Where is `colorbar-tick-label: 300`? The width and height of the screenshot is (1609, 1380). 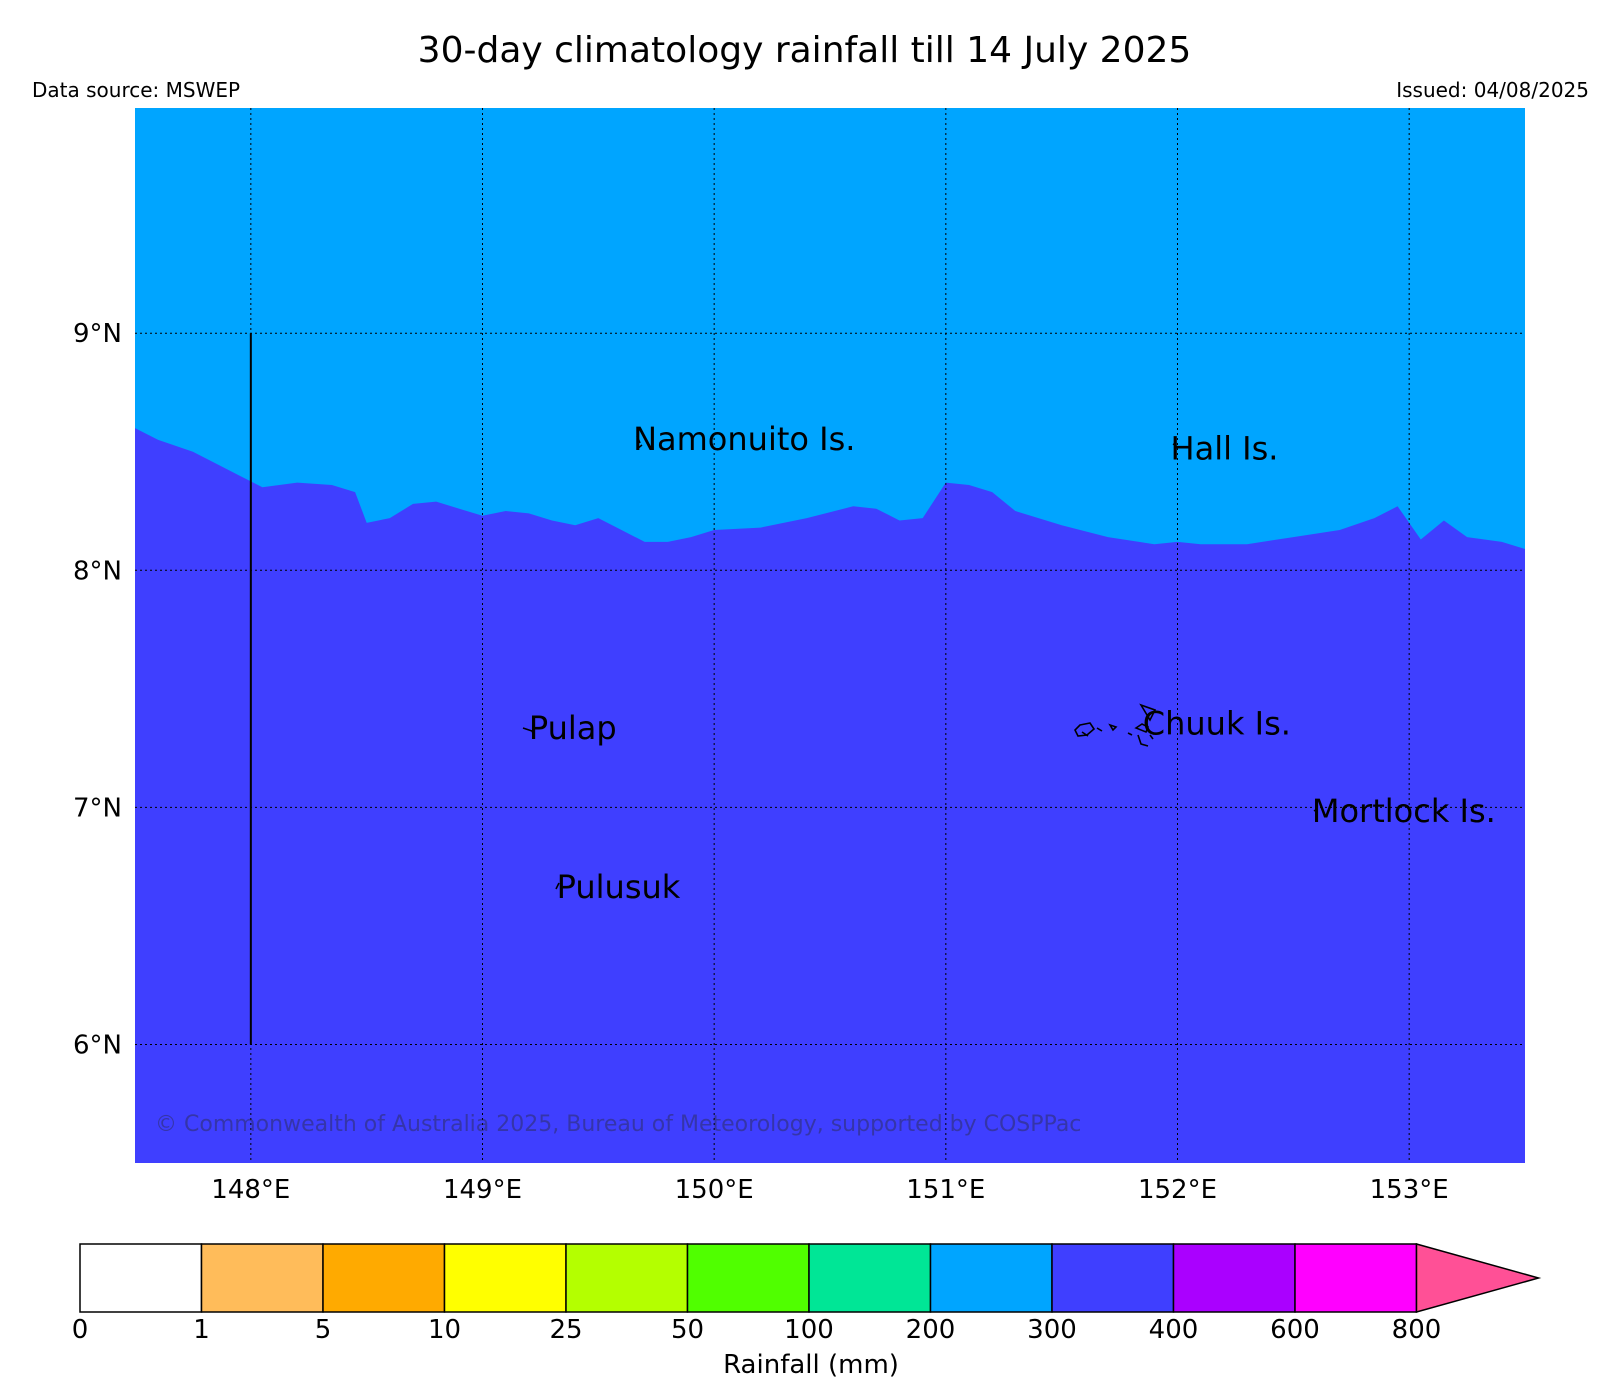
colorbar-tick-label: 300 is located at coordinates (1052, 1330).